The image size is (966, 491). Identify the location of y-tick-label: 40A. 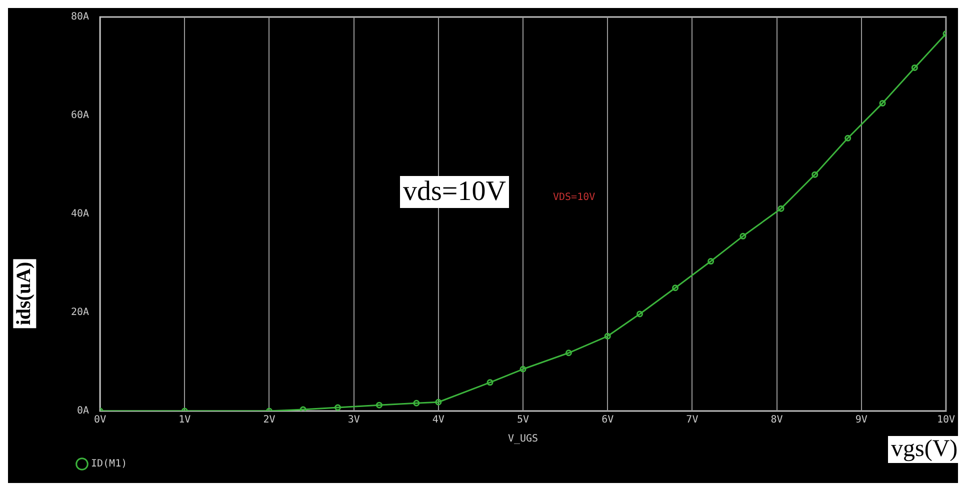
(80, 214).